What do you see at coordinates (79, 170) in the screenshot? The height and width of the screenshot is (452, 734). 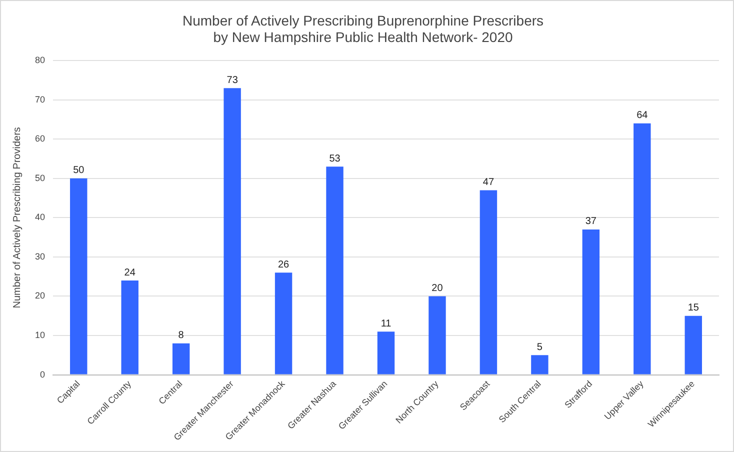 I see `data-label: 50` at bounding box center [79, 170].